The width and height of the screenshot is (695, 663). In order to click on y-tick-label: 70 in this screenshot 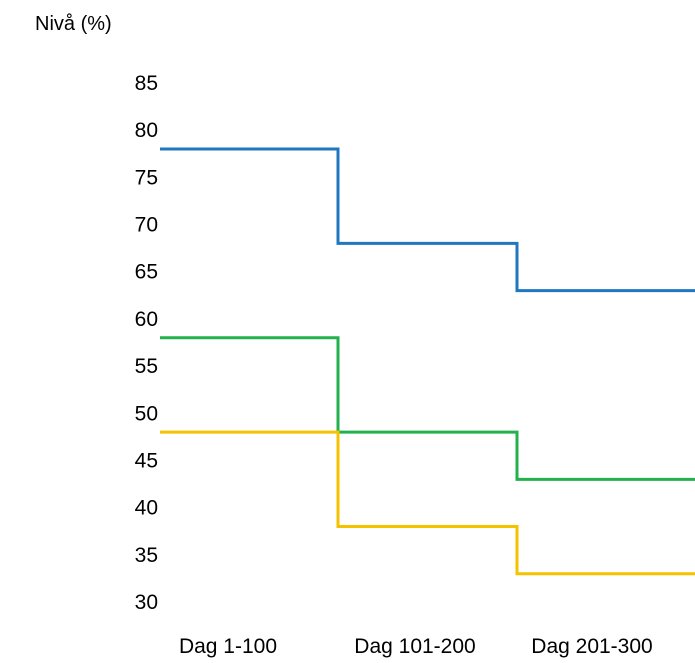, I will do `click(146, 225)`.